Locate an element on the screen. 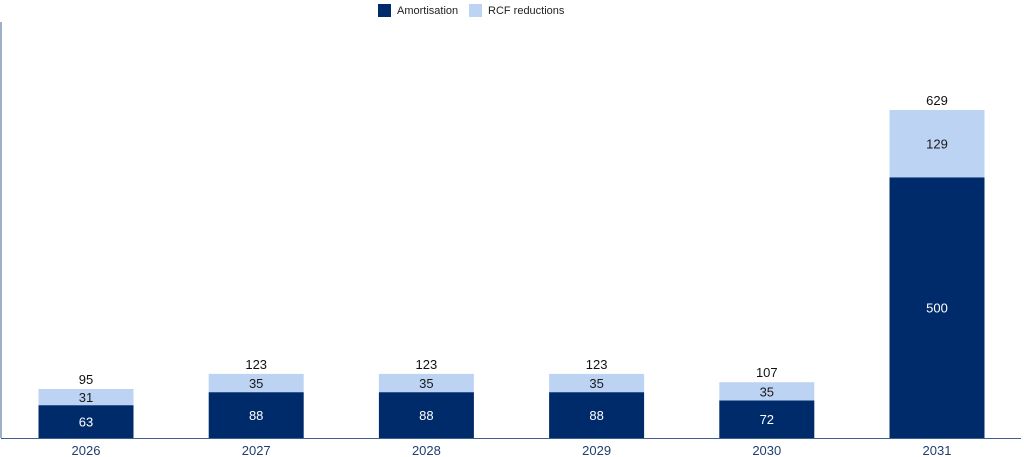  bar-amortisation-2027 is located at coordinates (256, 415).